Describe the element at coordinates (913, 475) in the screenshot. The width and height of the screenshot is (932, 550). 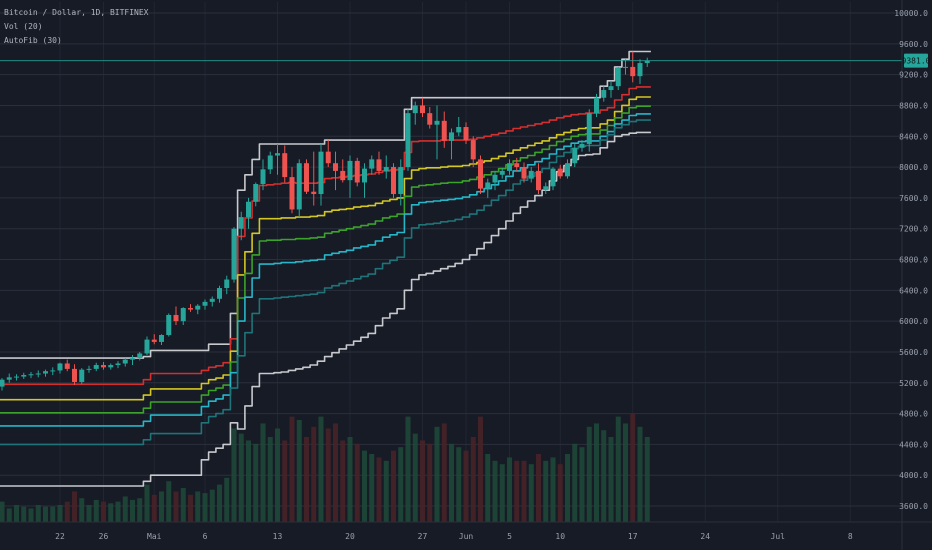
I see `price-tick-label: 4000.0` at that location.